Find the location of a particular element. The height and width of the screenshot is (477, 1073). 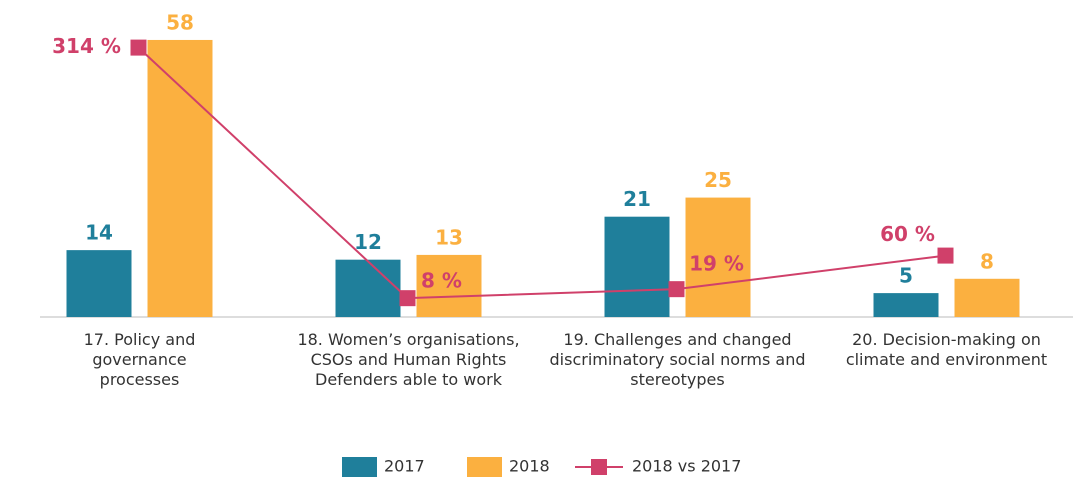

bar-value-label: 58 is located at coordinates (180, 22).